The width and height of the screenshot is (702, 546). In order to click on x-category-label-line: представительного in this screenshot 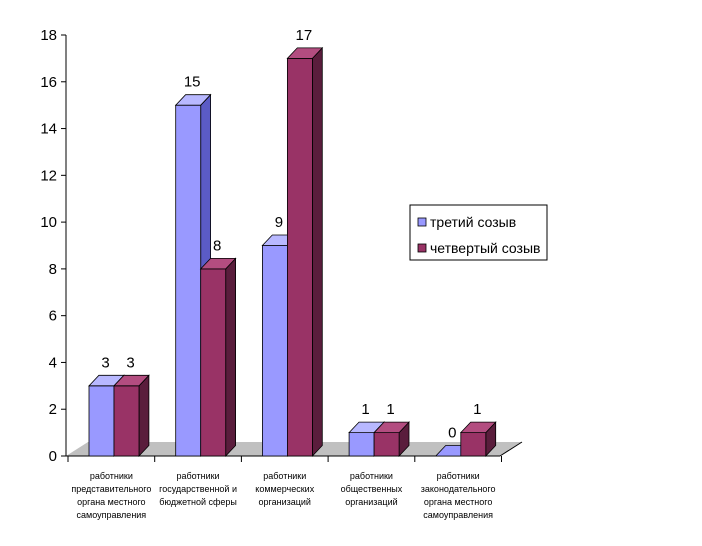, I will do `click(111, 489)`.